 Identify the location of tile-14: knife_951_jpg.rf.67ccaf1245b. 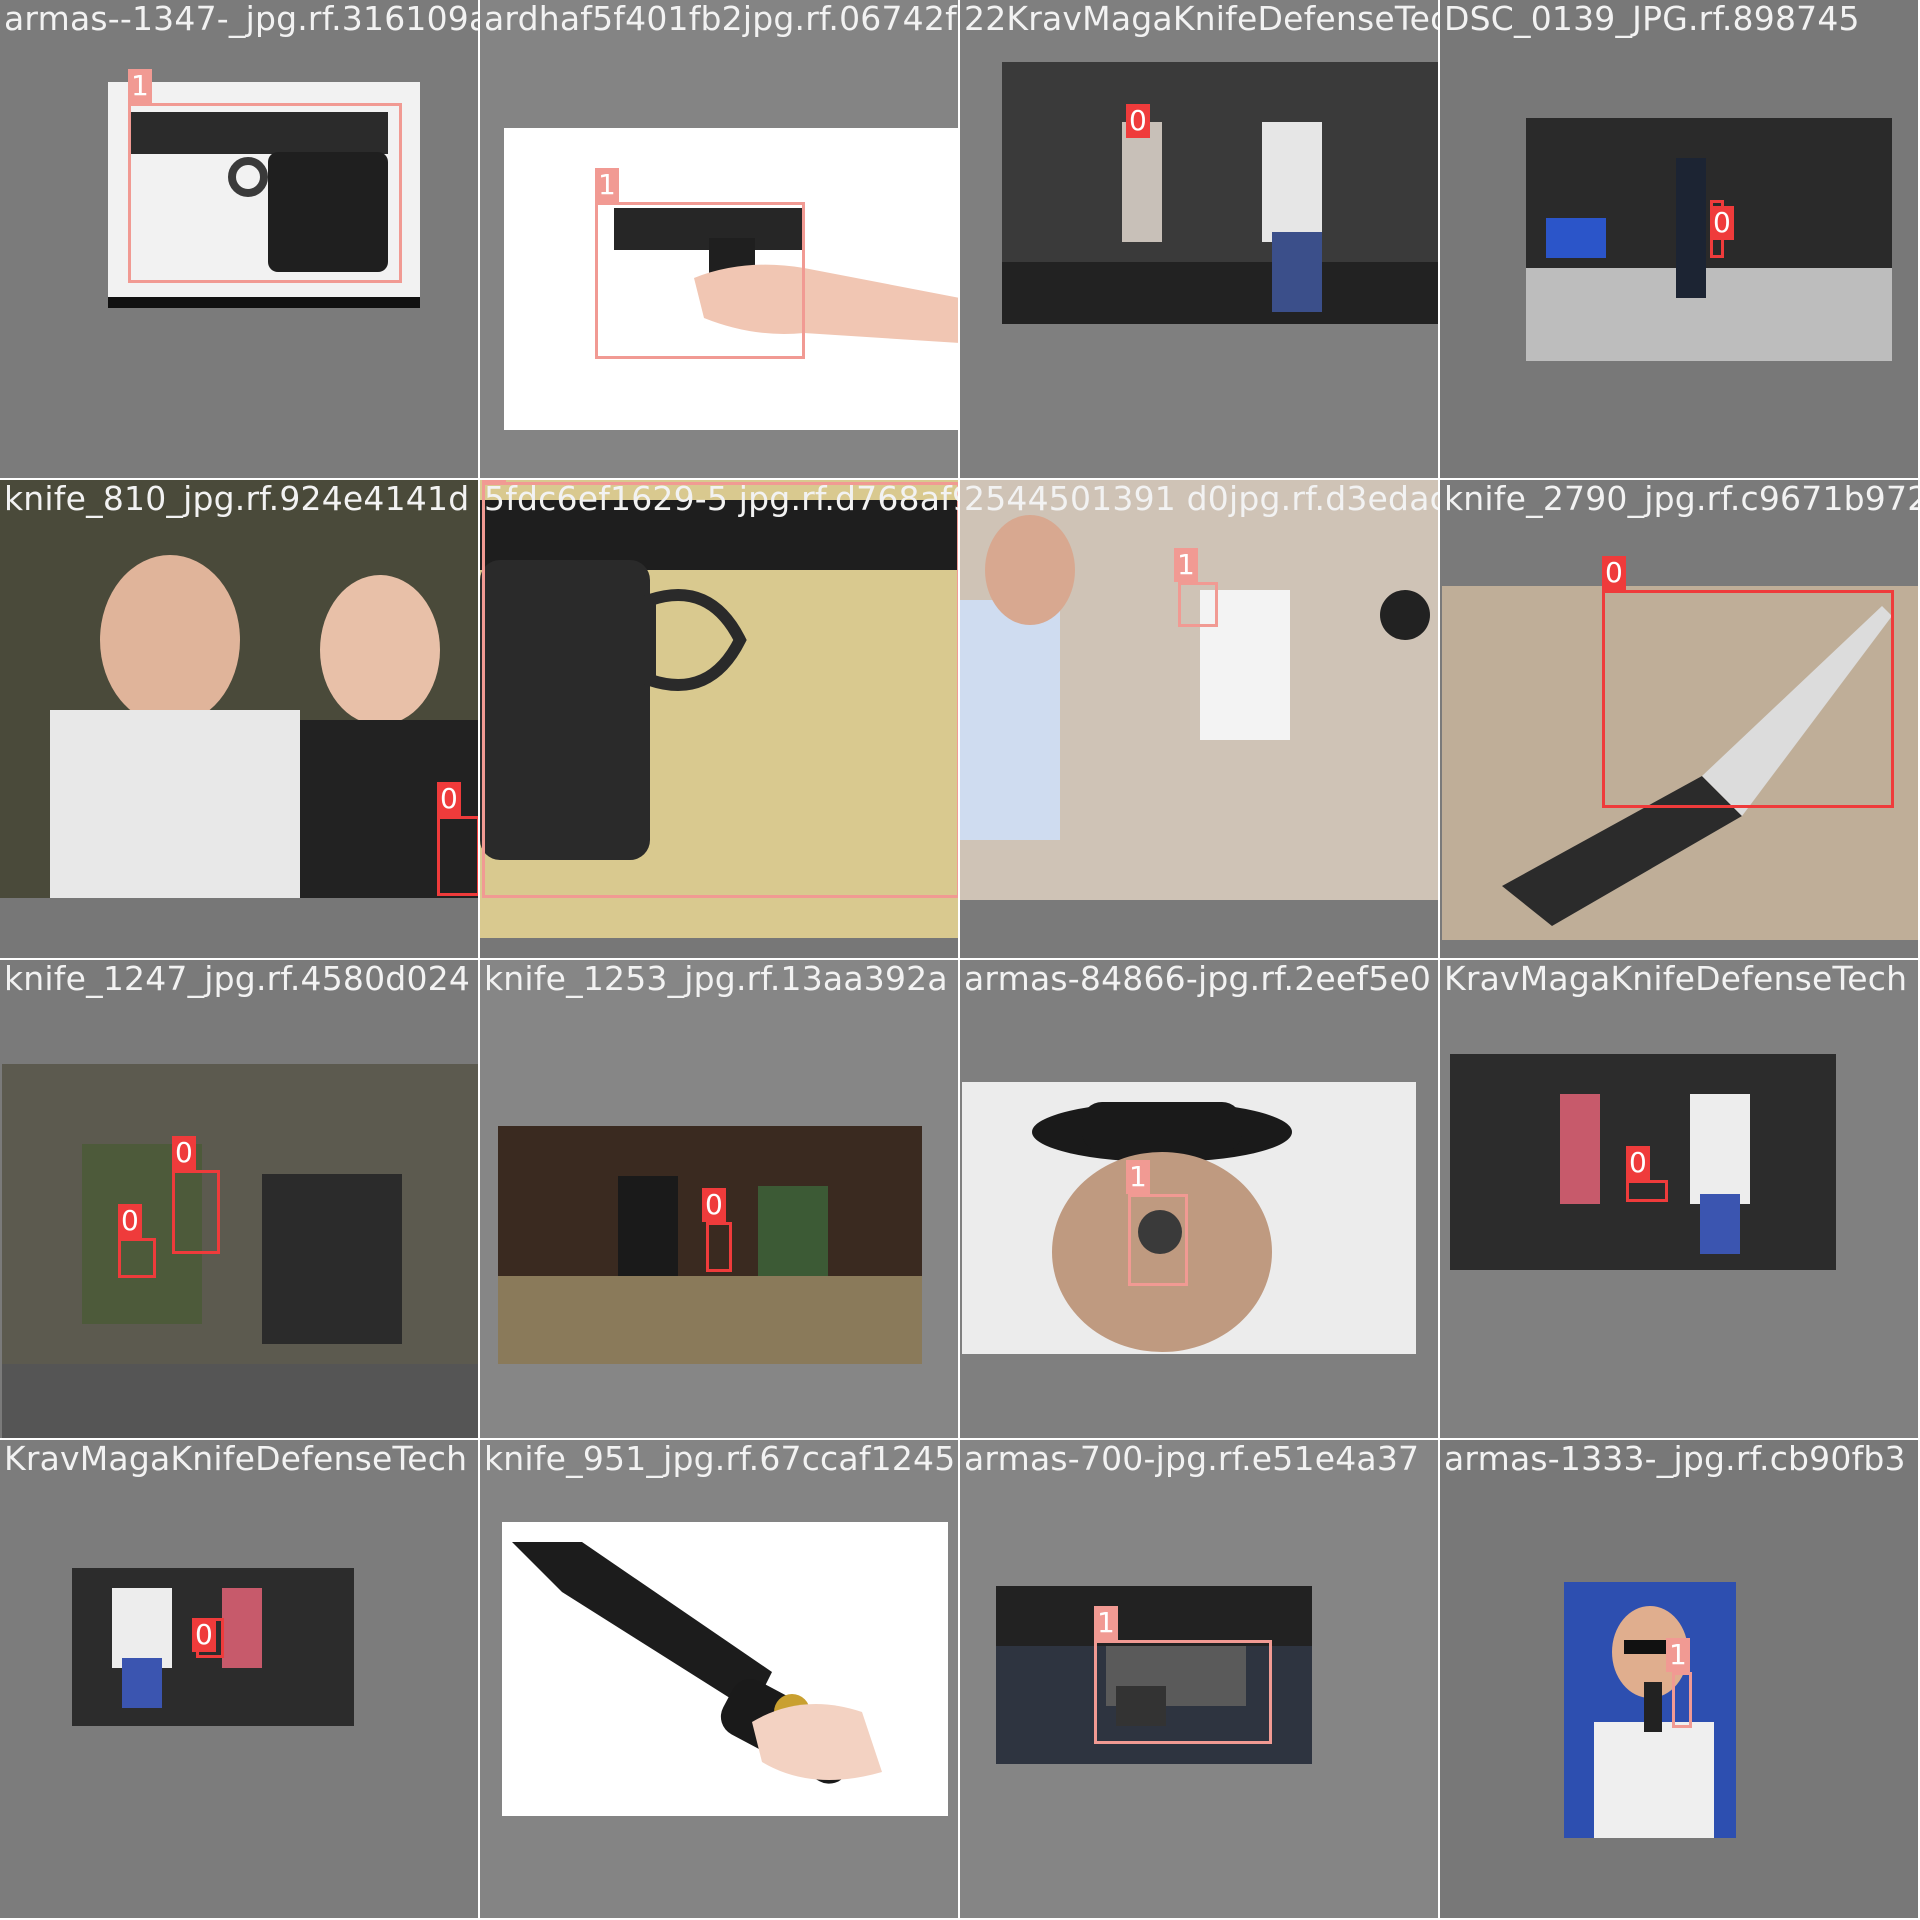
(720, 1680).